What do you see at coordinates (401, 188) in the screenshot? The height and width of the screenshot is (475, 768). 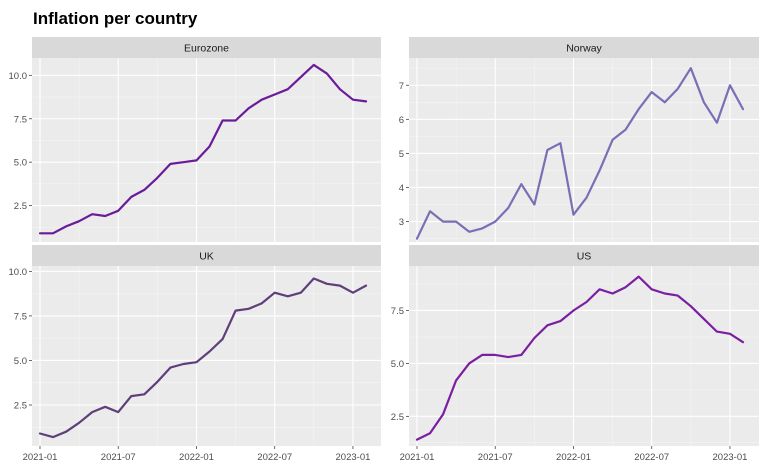 I see `y-tick-label: 4` at bounding box center [401, 188].